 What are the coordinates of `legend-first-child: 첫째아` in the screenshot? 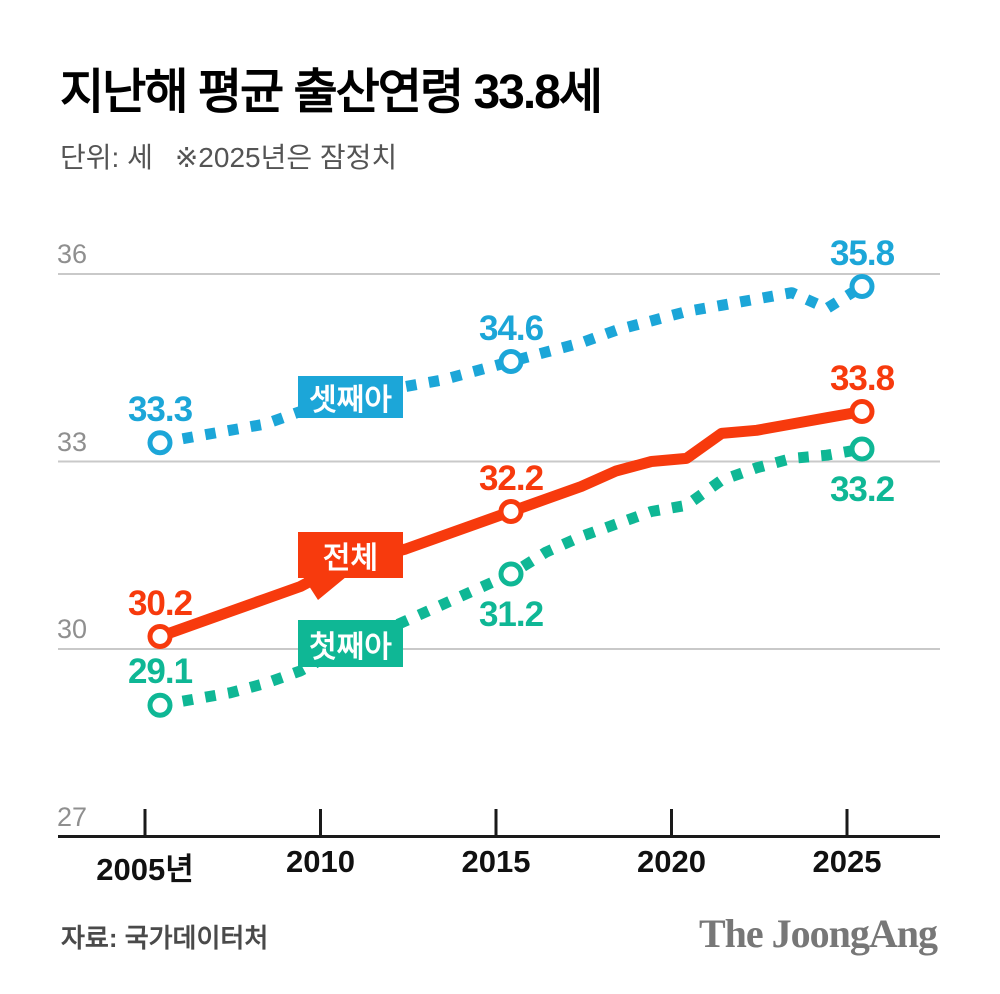 It's located at (350, 643).